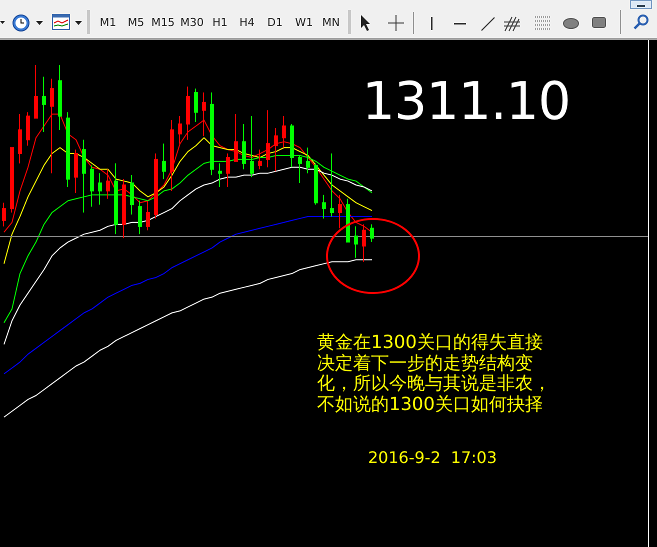 This screenshot has height=547, width=657. What do you see at coordinates (108, 22) in the screenshot?
I see `text: M1` at bounding box center [108, 22].